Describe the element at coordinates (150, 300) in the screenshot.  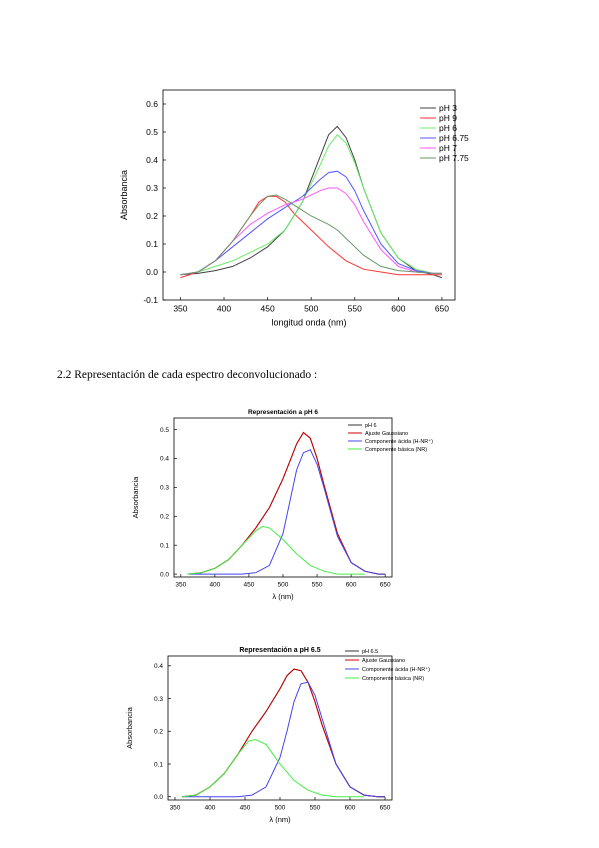
I see `y-tick-label: -0.1` at that location.